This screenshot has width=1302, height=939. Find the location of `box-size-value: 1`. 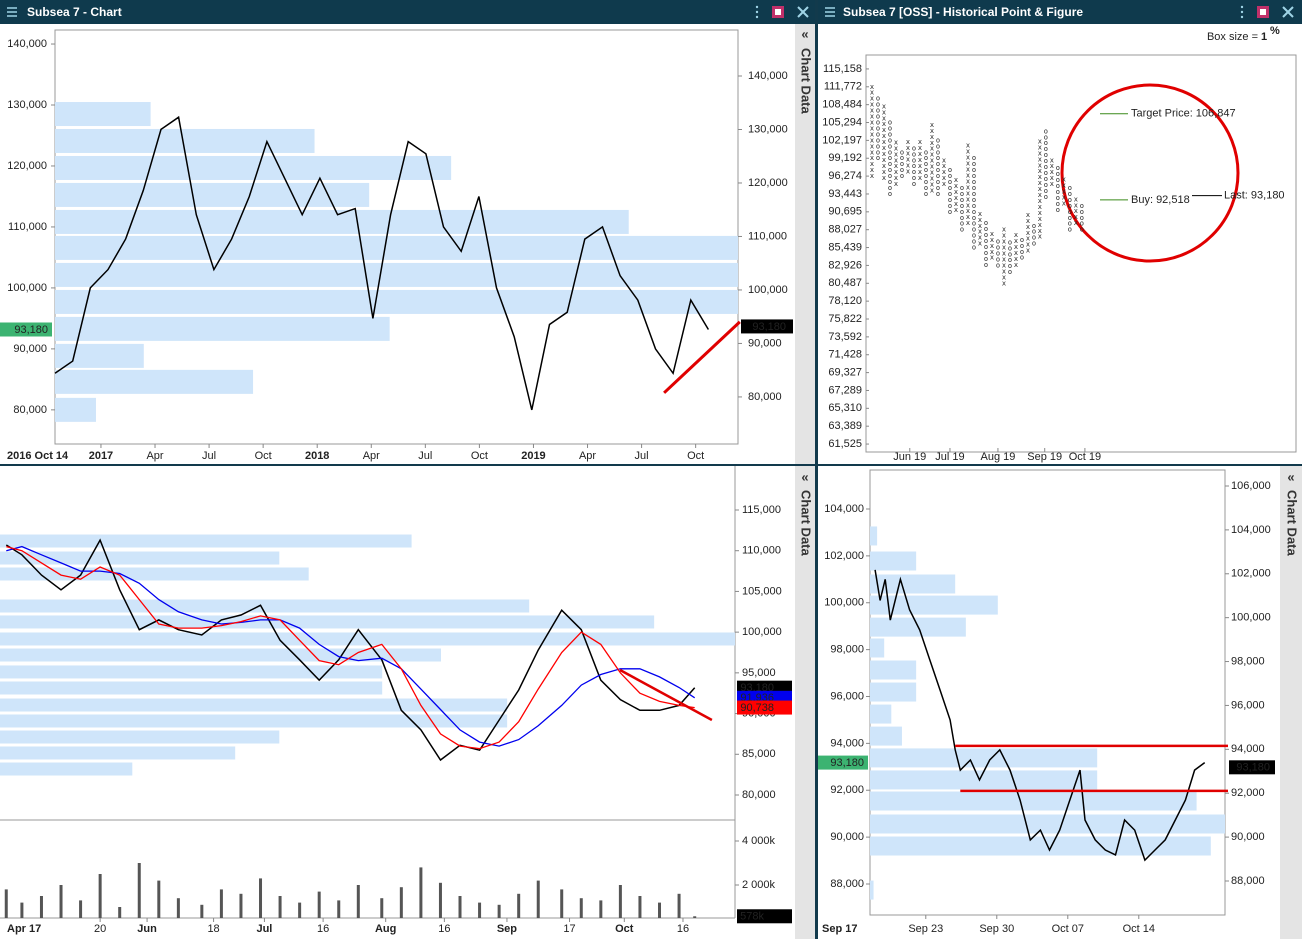

box-size-value: 1 is located at coordinates (1264, 37).